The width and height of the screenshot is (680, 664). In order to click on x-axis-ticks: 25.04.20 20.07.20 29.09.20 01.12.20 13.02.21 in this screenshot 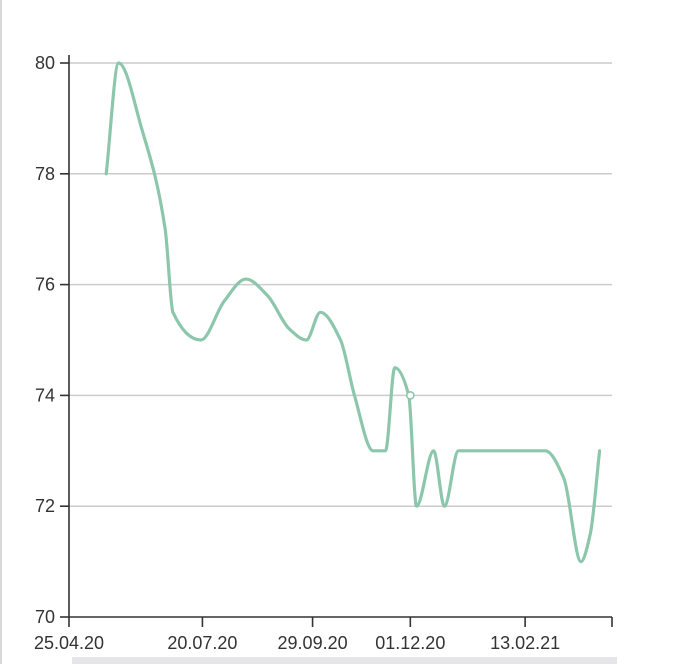, I will do `click(297, 635)`.